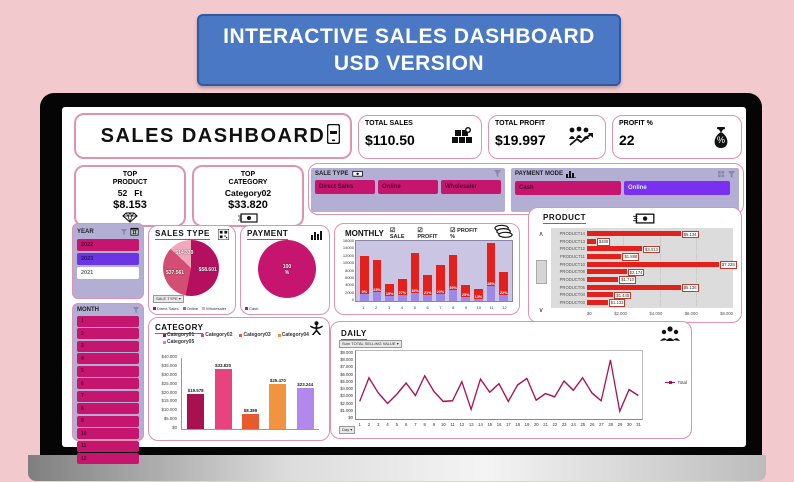 The height and width of the screenshot is (482, 794). Describe the element at coordinates (541, 234) in the screenshot. I see `scroll-up-icon: ∧` at that location.